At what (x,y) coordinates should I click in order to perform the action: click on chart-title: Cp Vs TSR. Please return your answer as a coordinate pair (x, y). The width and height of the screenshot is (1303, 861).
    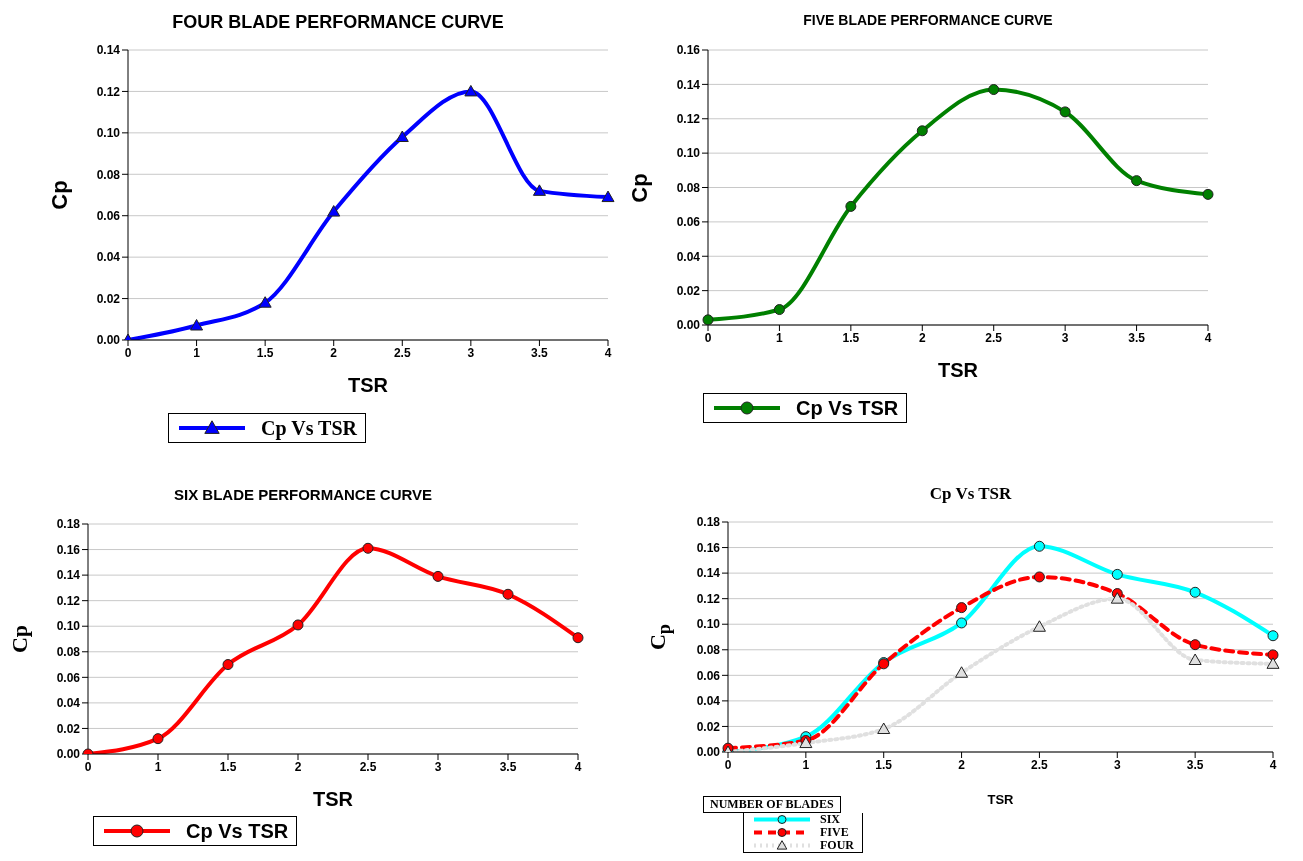
    Looking at the image, I should click on (970, 494).